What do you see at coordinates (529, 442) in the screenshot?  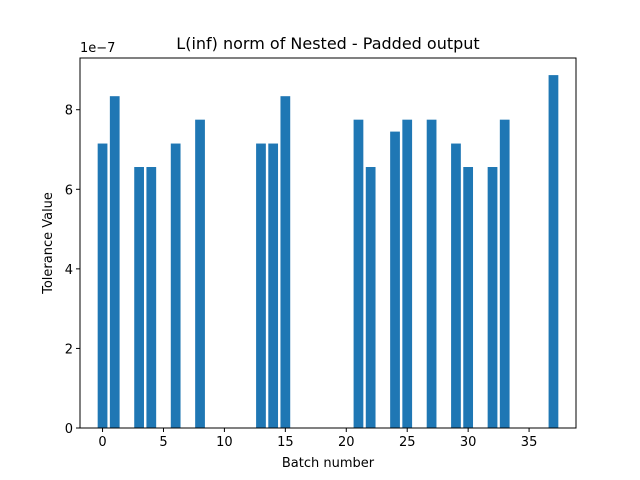 I see `x-tick-label: 35` at bounding box center [529, 442].